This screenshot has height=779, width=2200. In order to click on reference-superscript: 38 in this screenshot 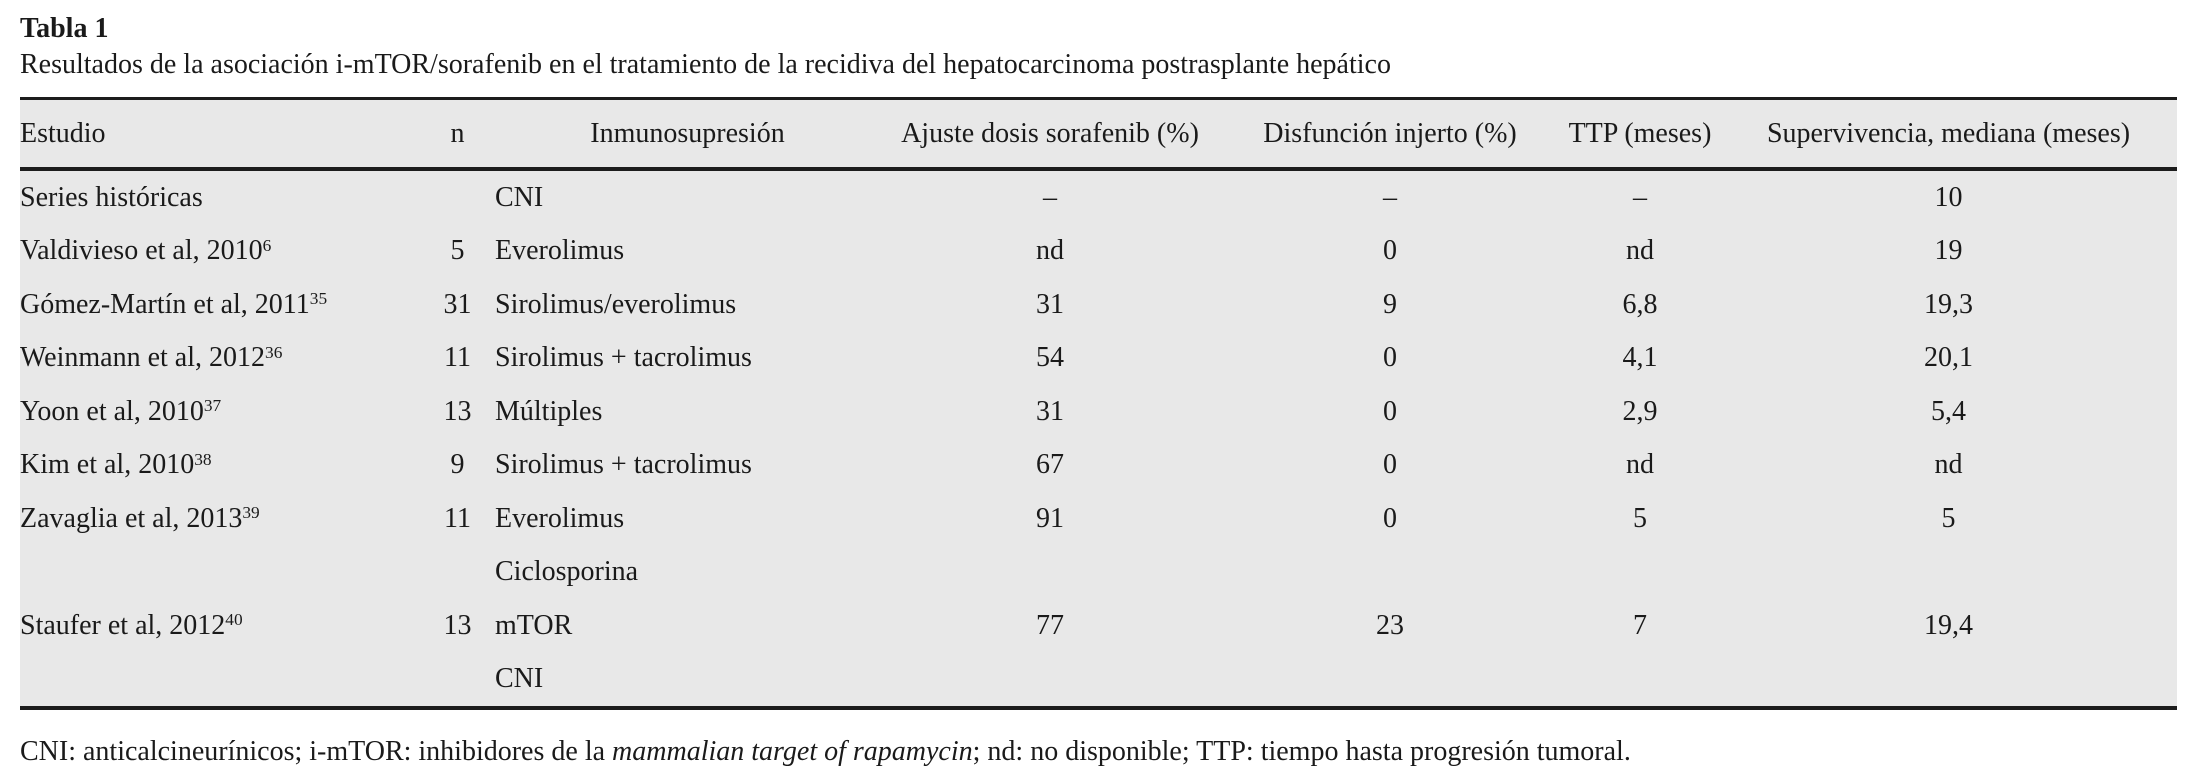, I will do `click(203, 459)`.